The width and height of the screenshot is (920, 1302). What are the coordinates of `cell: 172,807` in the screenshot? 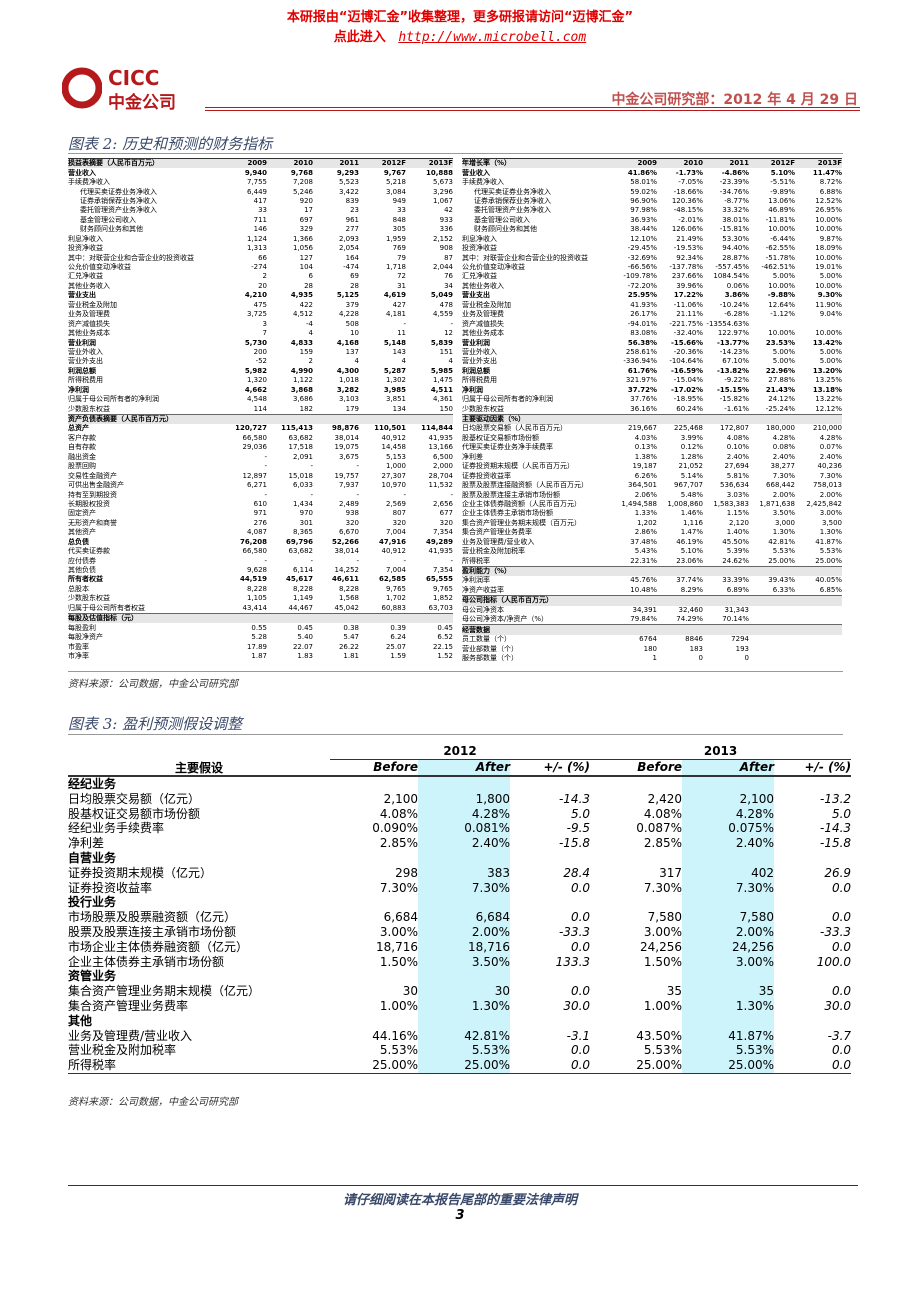 It's located at (734, 428).